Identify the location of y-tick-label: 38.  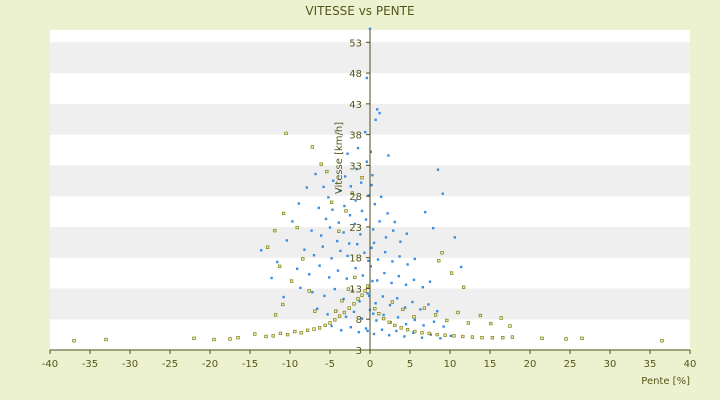
(355, 136).